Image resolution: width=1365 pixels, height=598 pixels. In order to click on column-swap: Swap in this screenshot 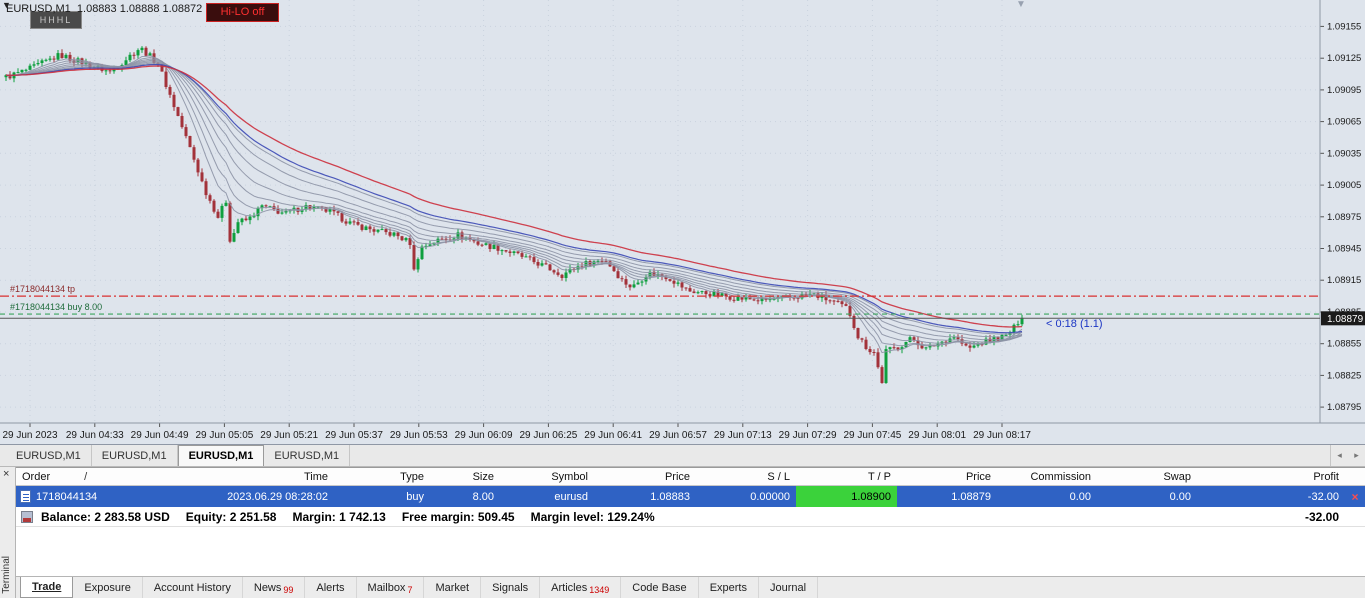, I will do `click(1177, 476)`.